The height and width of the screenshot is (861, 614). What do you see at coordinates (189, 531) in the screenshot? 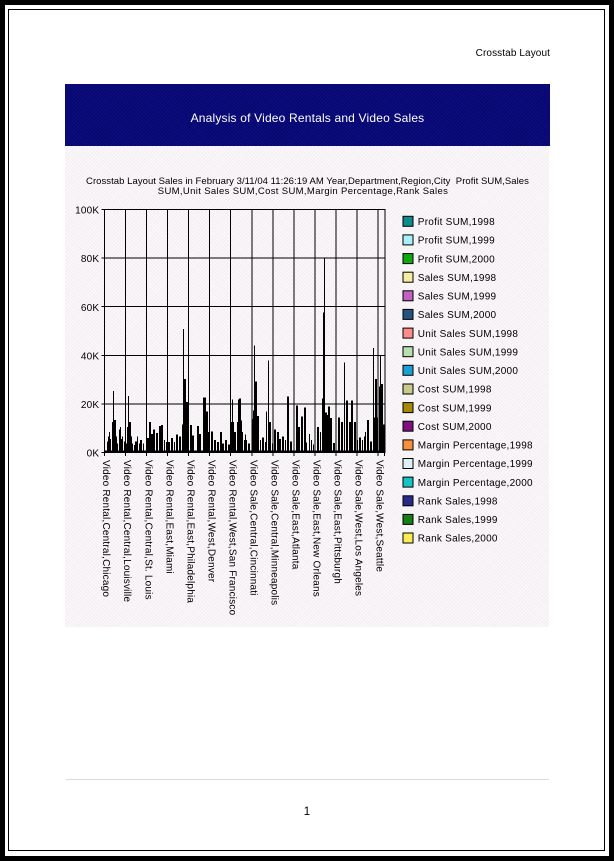
I see `svg-text: Video Rental,East,Philadelphia` at bounding box center [189, 531].